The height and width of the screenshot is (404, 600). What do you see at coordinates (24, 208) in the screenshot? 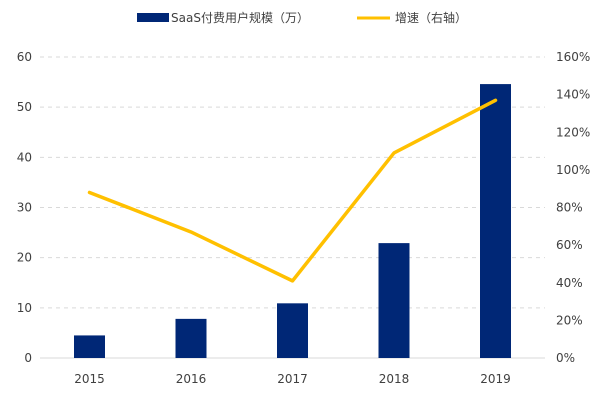
I see `left-tick-label: 30` at bounding box center [24, 208].